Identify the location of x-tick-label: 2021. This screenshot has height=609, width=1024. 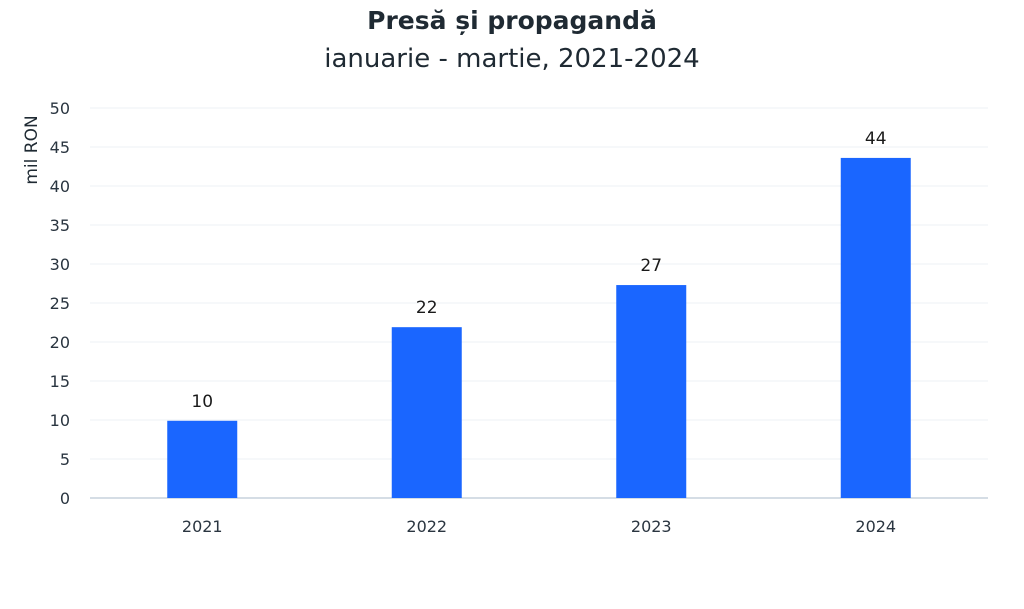
(202, 526).